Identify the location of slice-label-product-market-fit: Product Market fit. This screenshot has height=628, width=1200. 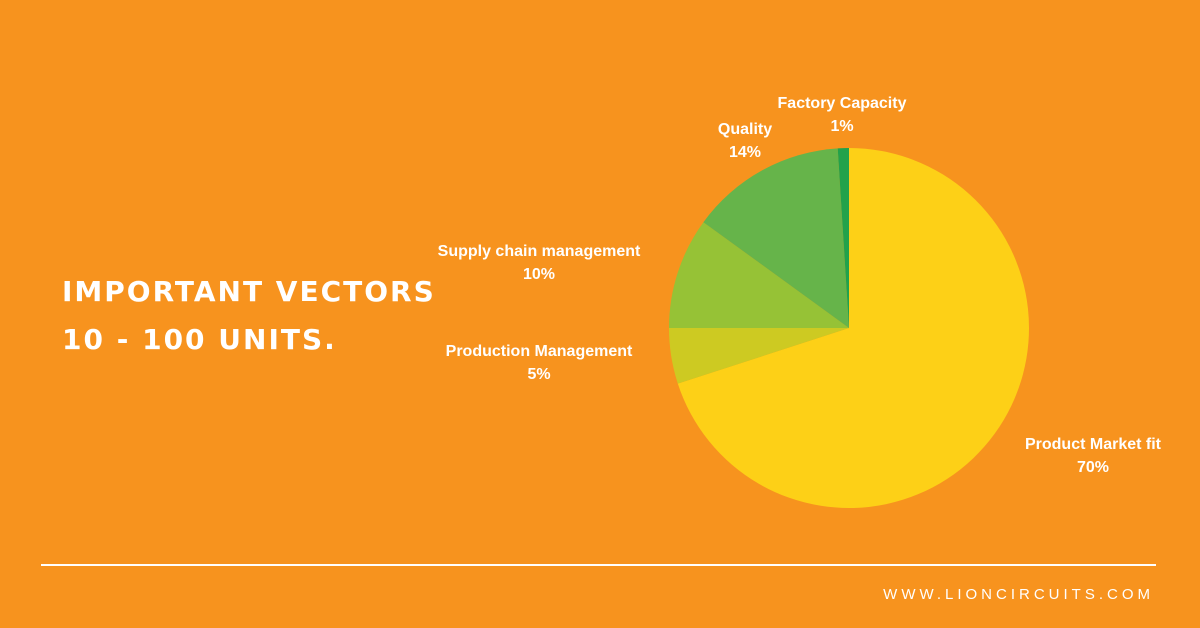
(1093, 444).